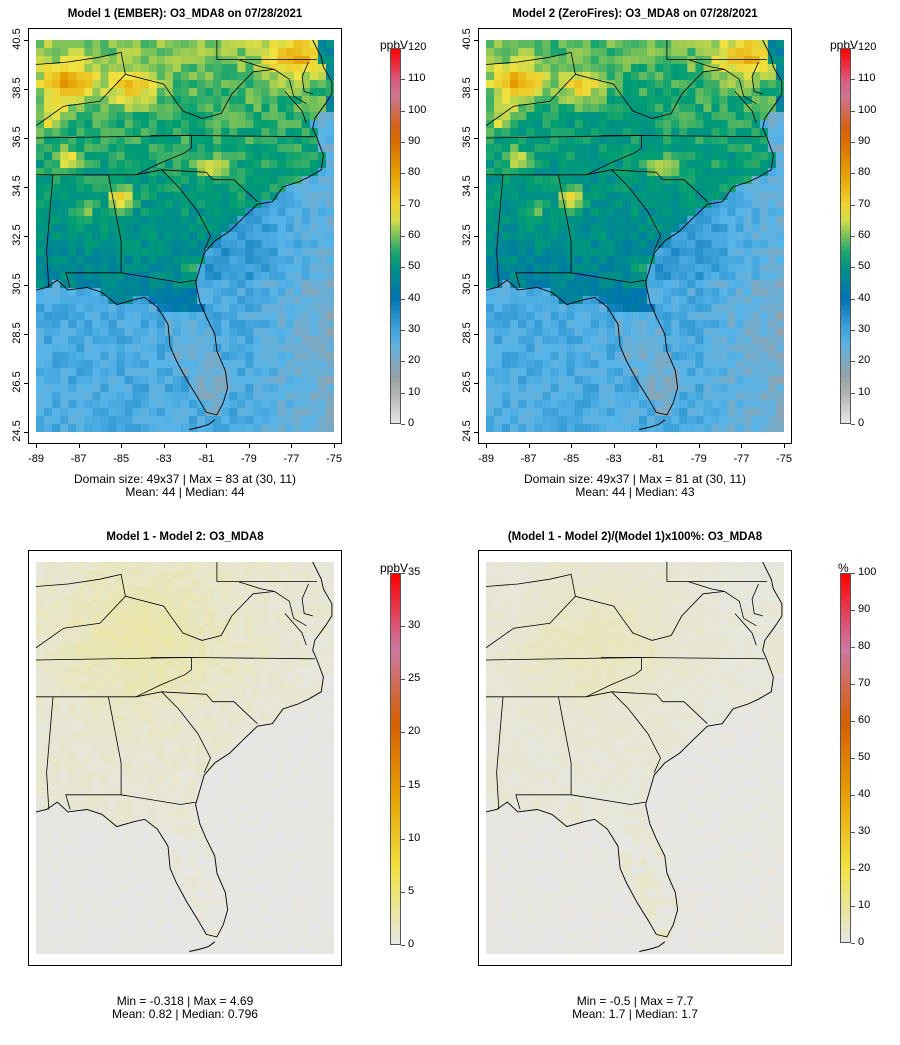 The height and width of the screenshot is (1045, 900). Describe the element at coordinates (17, 235) in the screenshot. I see `y-tick-label: 32.5` at that location.